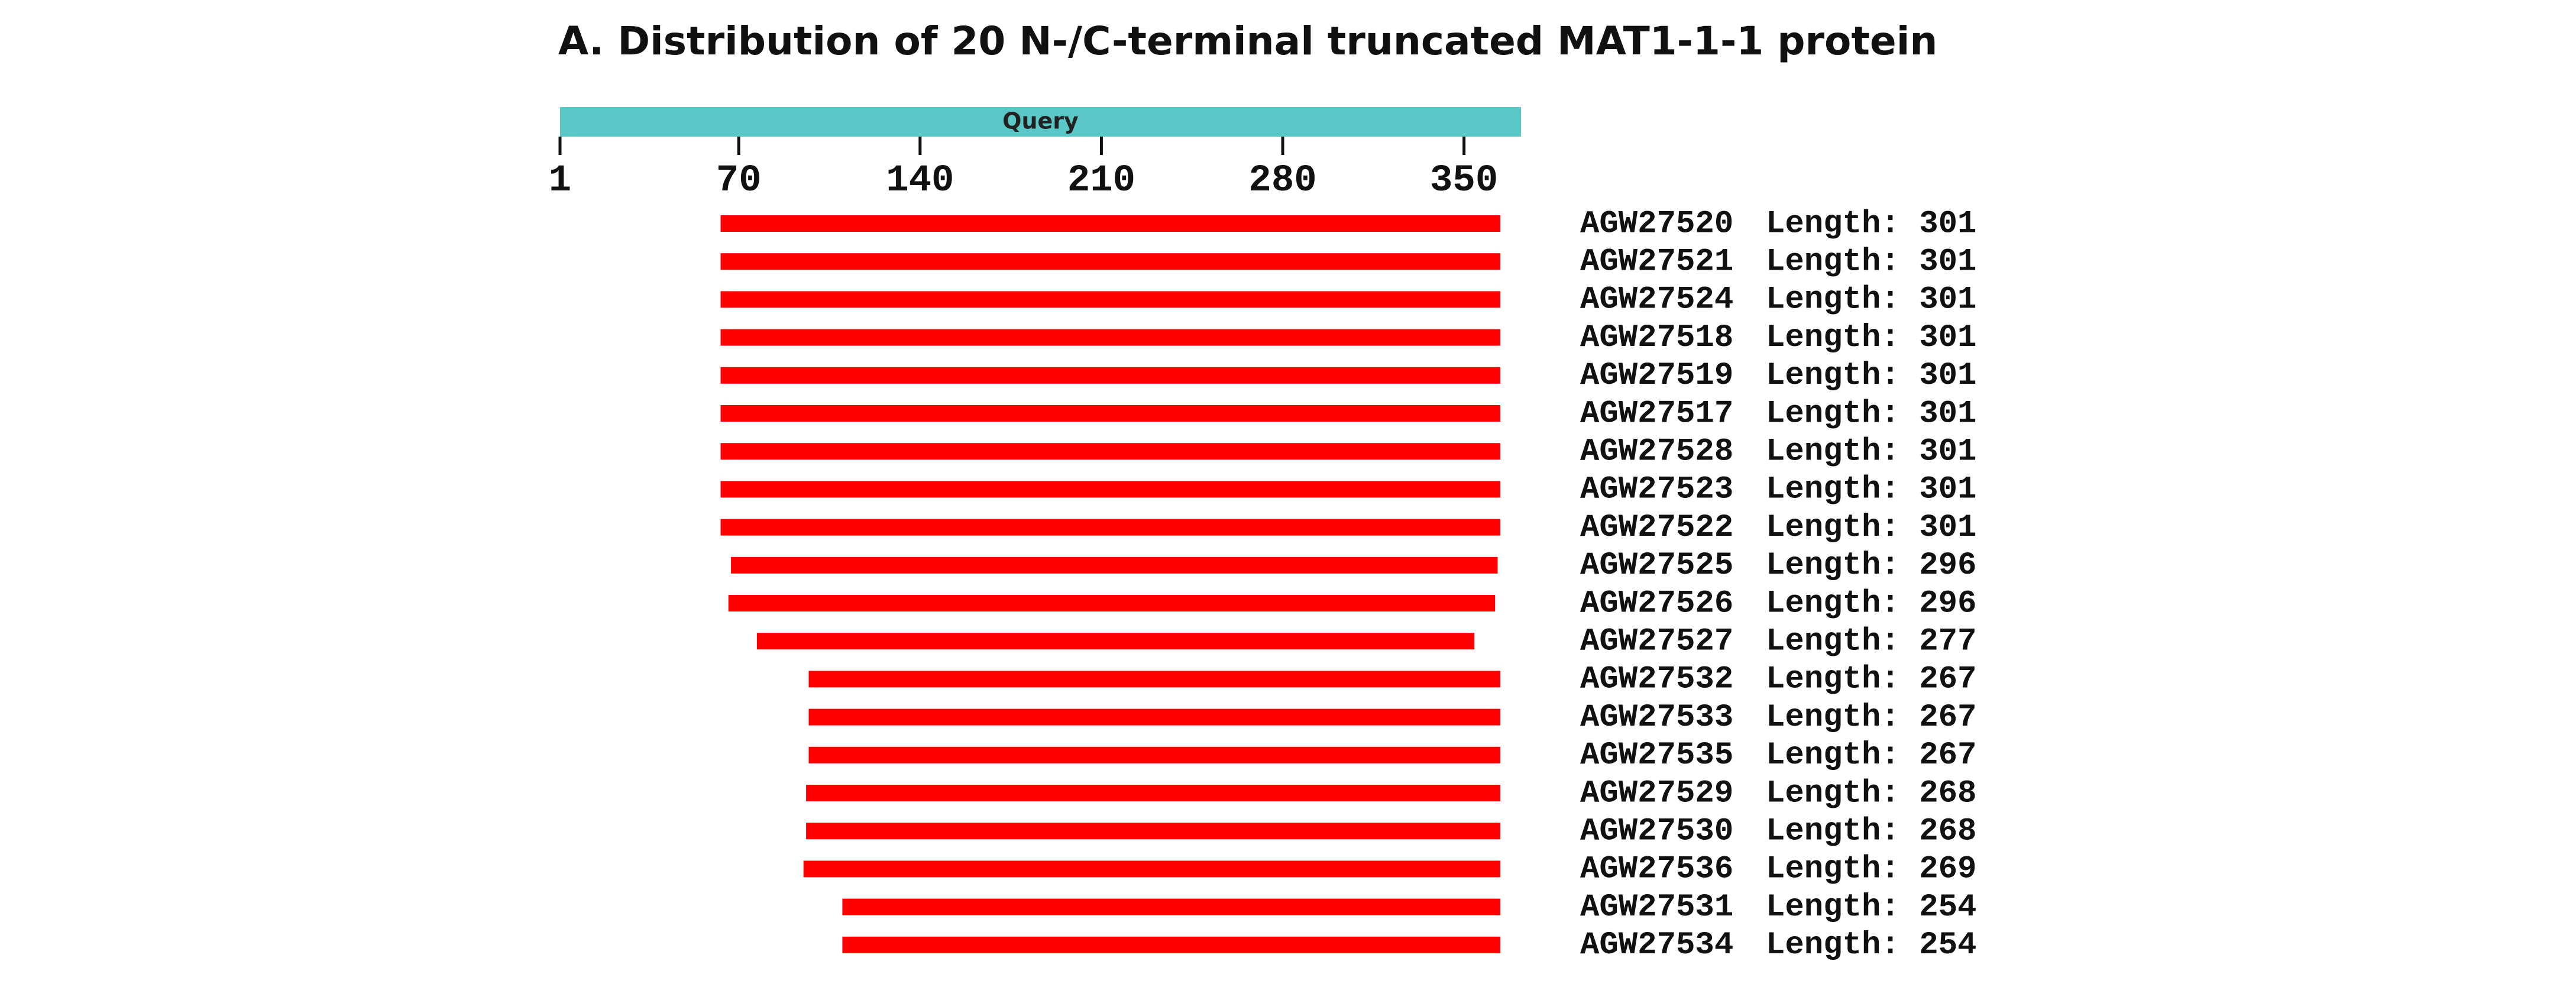 This screenshot has height=987, width=2576. What do you see at coordinates (1657, 680) in the screenshot?
I see `row-name: AGW27532` at bounding box center [1657, 680].